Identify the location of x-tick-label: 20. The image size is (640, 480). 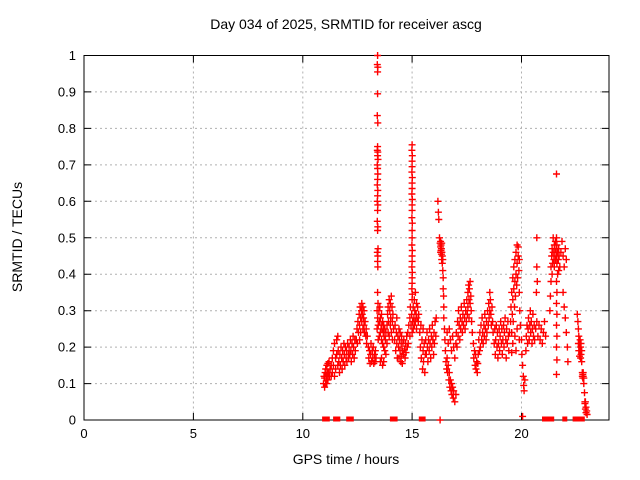
(521, 433).